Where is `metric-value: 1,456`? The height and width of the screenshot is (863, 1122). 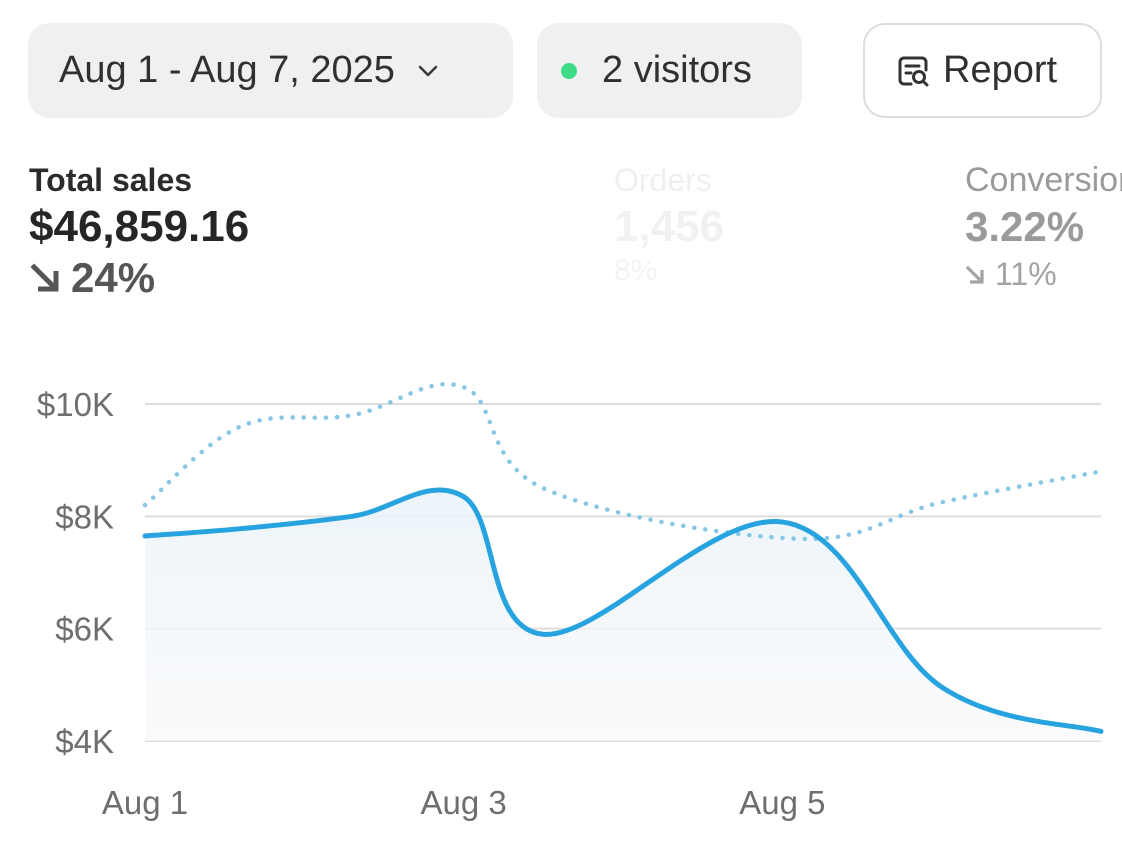 metric-value: 1,456 is located at coordinates (669, 226).